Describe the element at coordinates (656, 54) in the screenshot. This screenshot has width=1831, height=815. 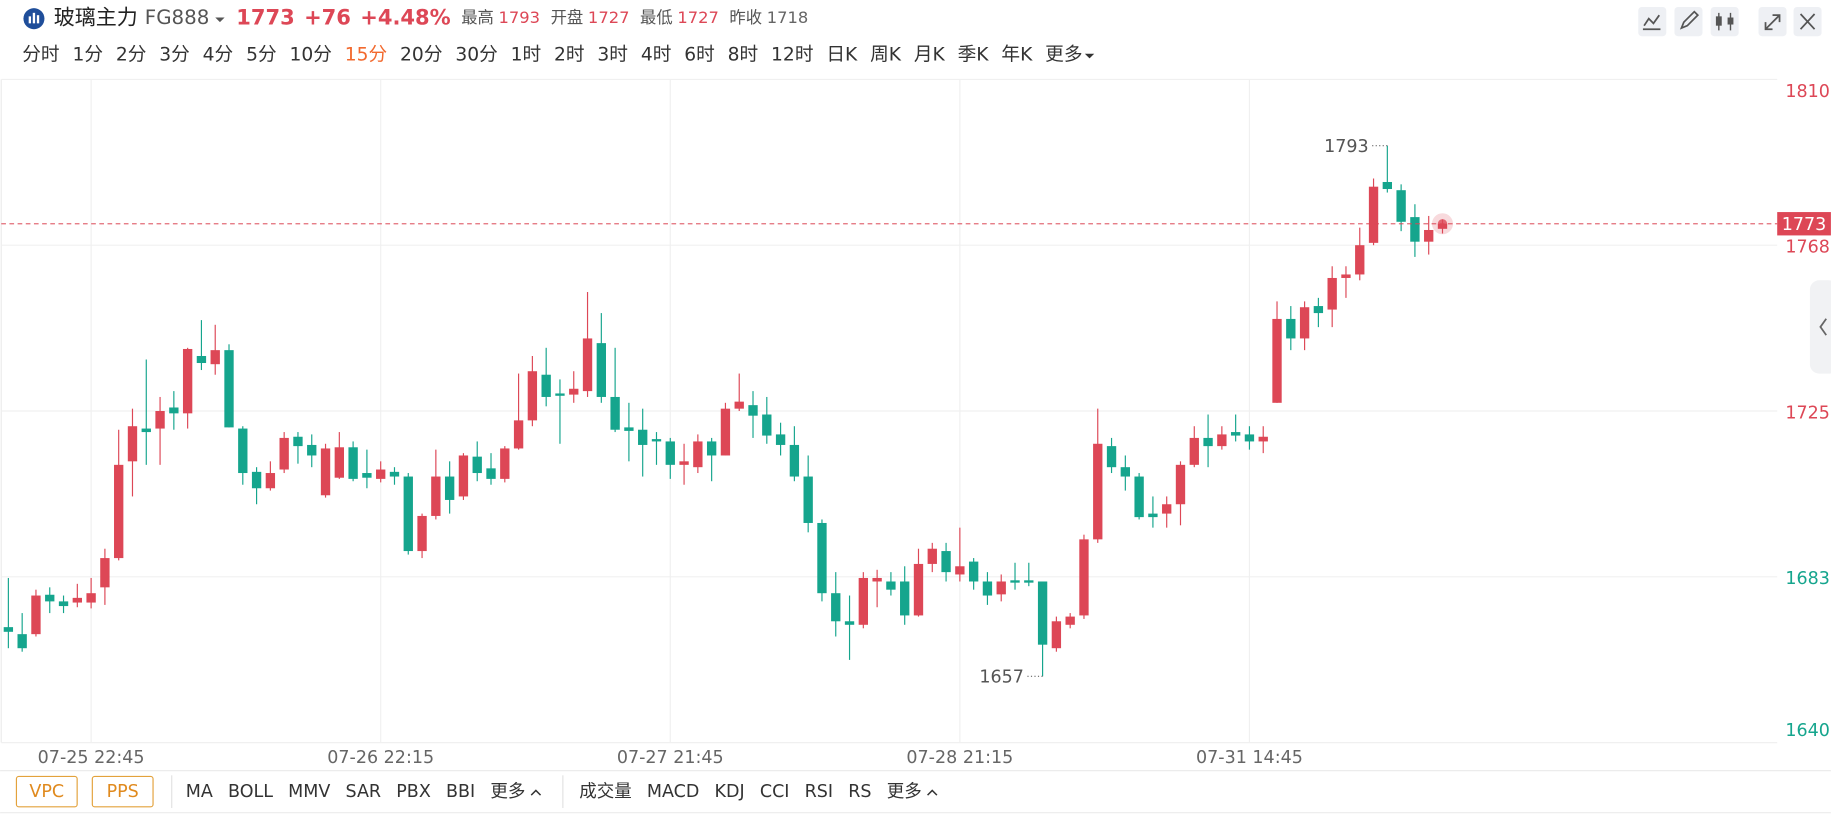
I see `period-tab: 4时` at that location.